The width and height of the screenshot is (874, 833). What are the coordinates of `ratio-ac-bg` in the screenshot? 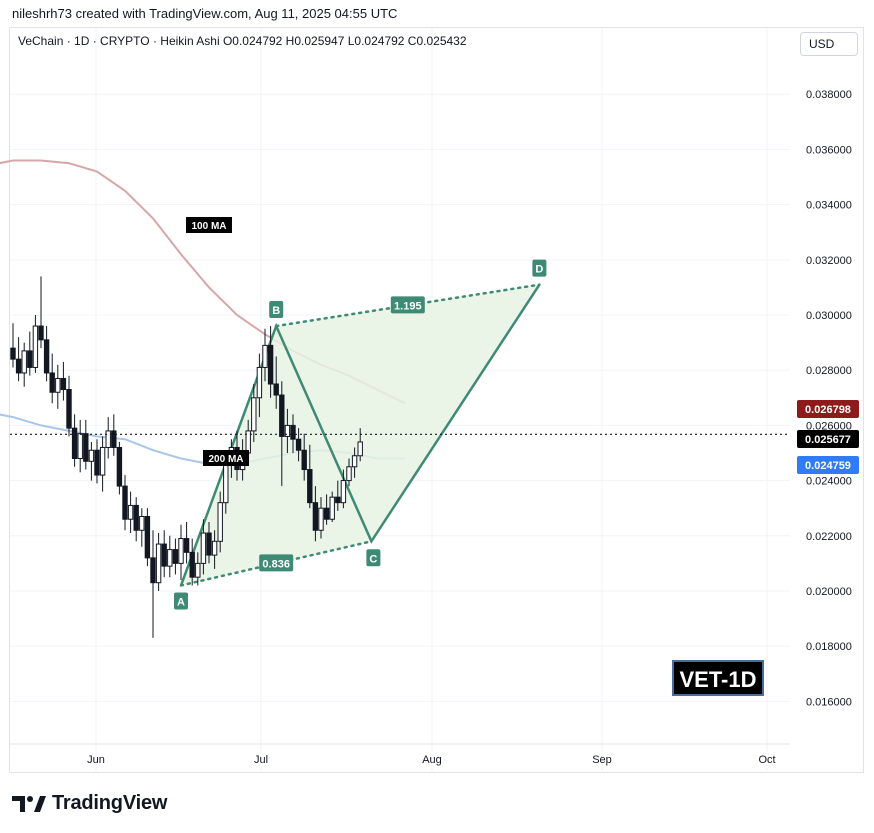 It's located at (276, 563).